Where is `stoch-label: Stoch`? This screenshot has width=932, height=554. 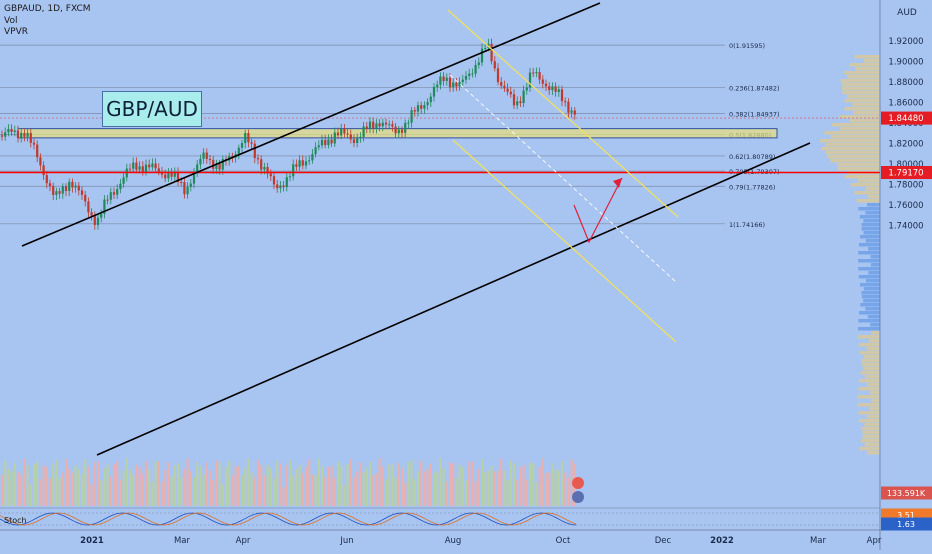
stoch-label: Stoch is located at coordinates (15, 520).